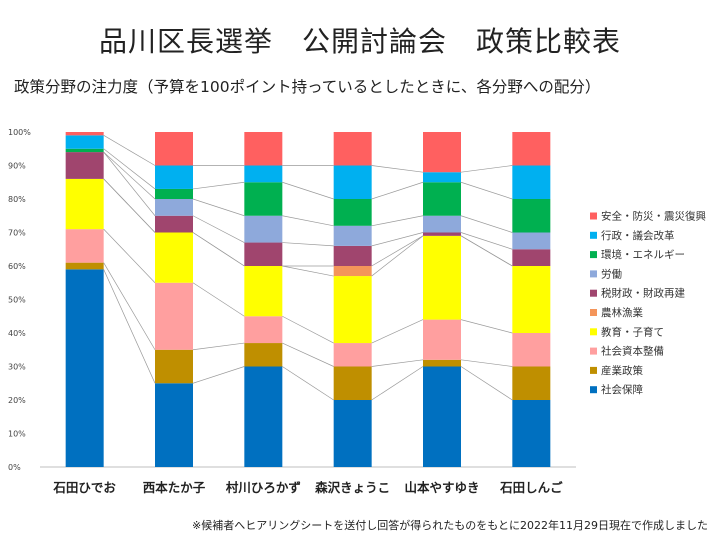 The image size is (720, 540). I want to click on category-label: 森沢きょうこ, so click(352, 487).